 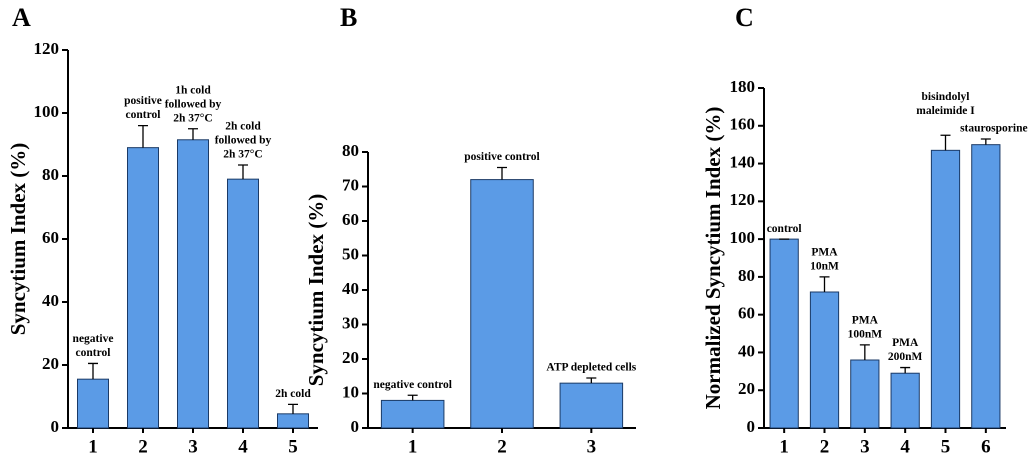 What do you see at coordinates (93, 339) in the screenshot?
I see `bar-annotation: negative` at bounding box center [93, 339].